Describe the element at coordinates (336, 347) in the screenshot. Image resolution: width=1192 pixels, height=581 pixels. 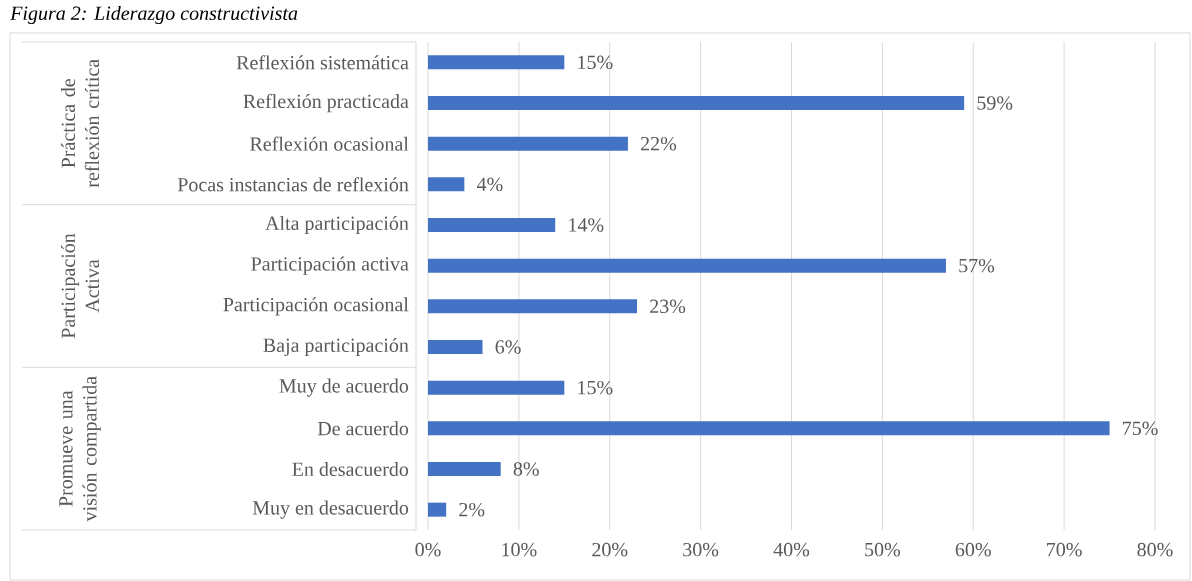
I see `y-tick-label: Baja participación` at that location.